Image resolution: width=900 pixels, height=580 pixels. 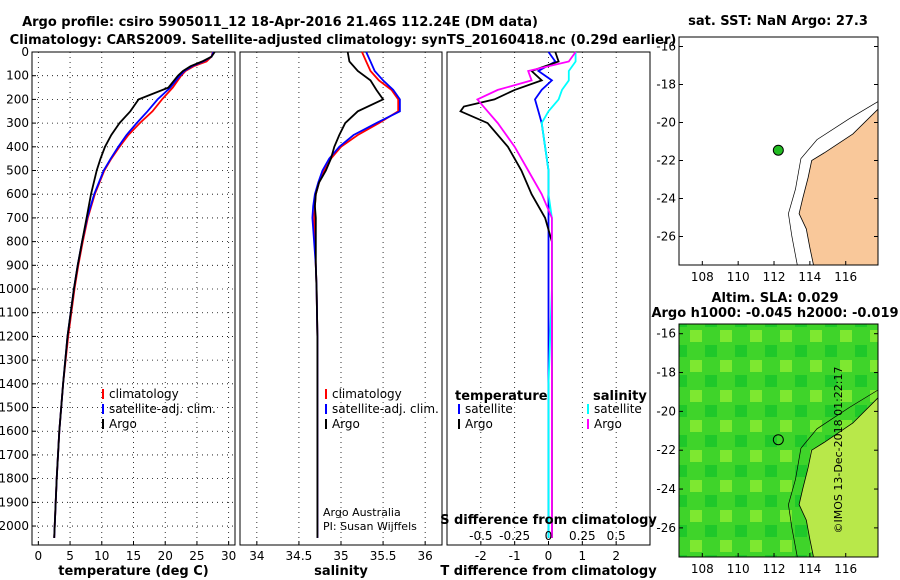 What do you see at coordinates (616, 556) in the screenshot?
I see `x-tick-label: 2` at bounding box center [616, 556].